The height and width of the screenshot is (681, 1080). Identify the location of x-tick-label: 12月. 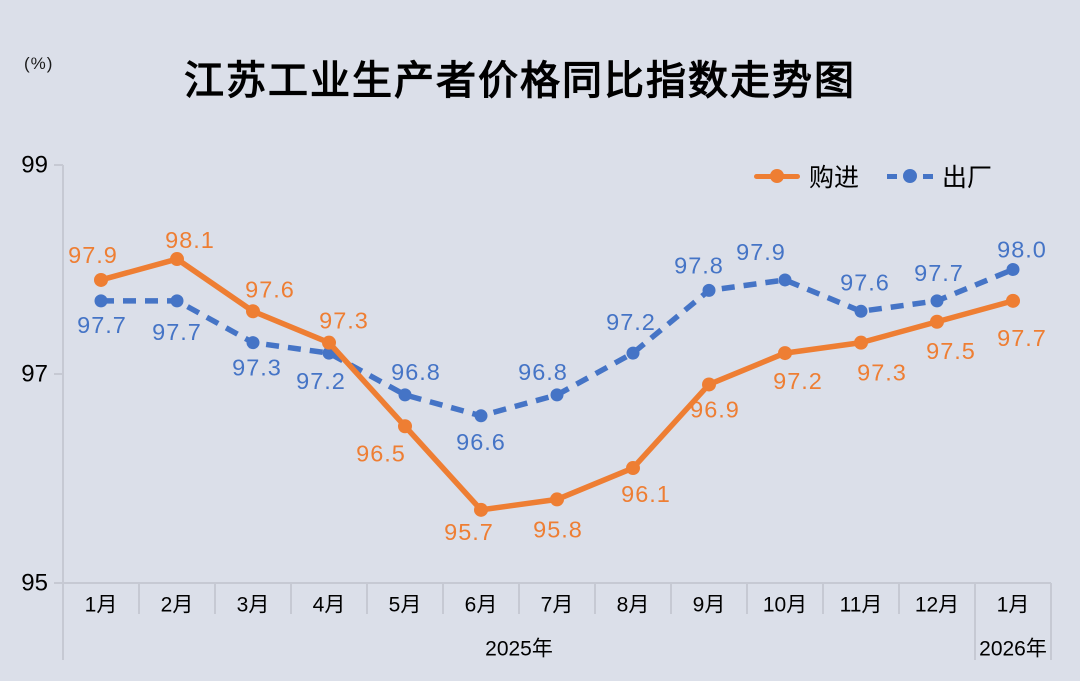
(937, 605).